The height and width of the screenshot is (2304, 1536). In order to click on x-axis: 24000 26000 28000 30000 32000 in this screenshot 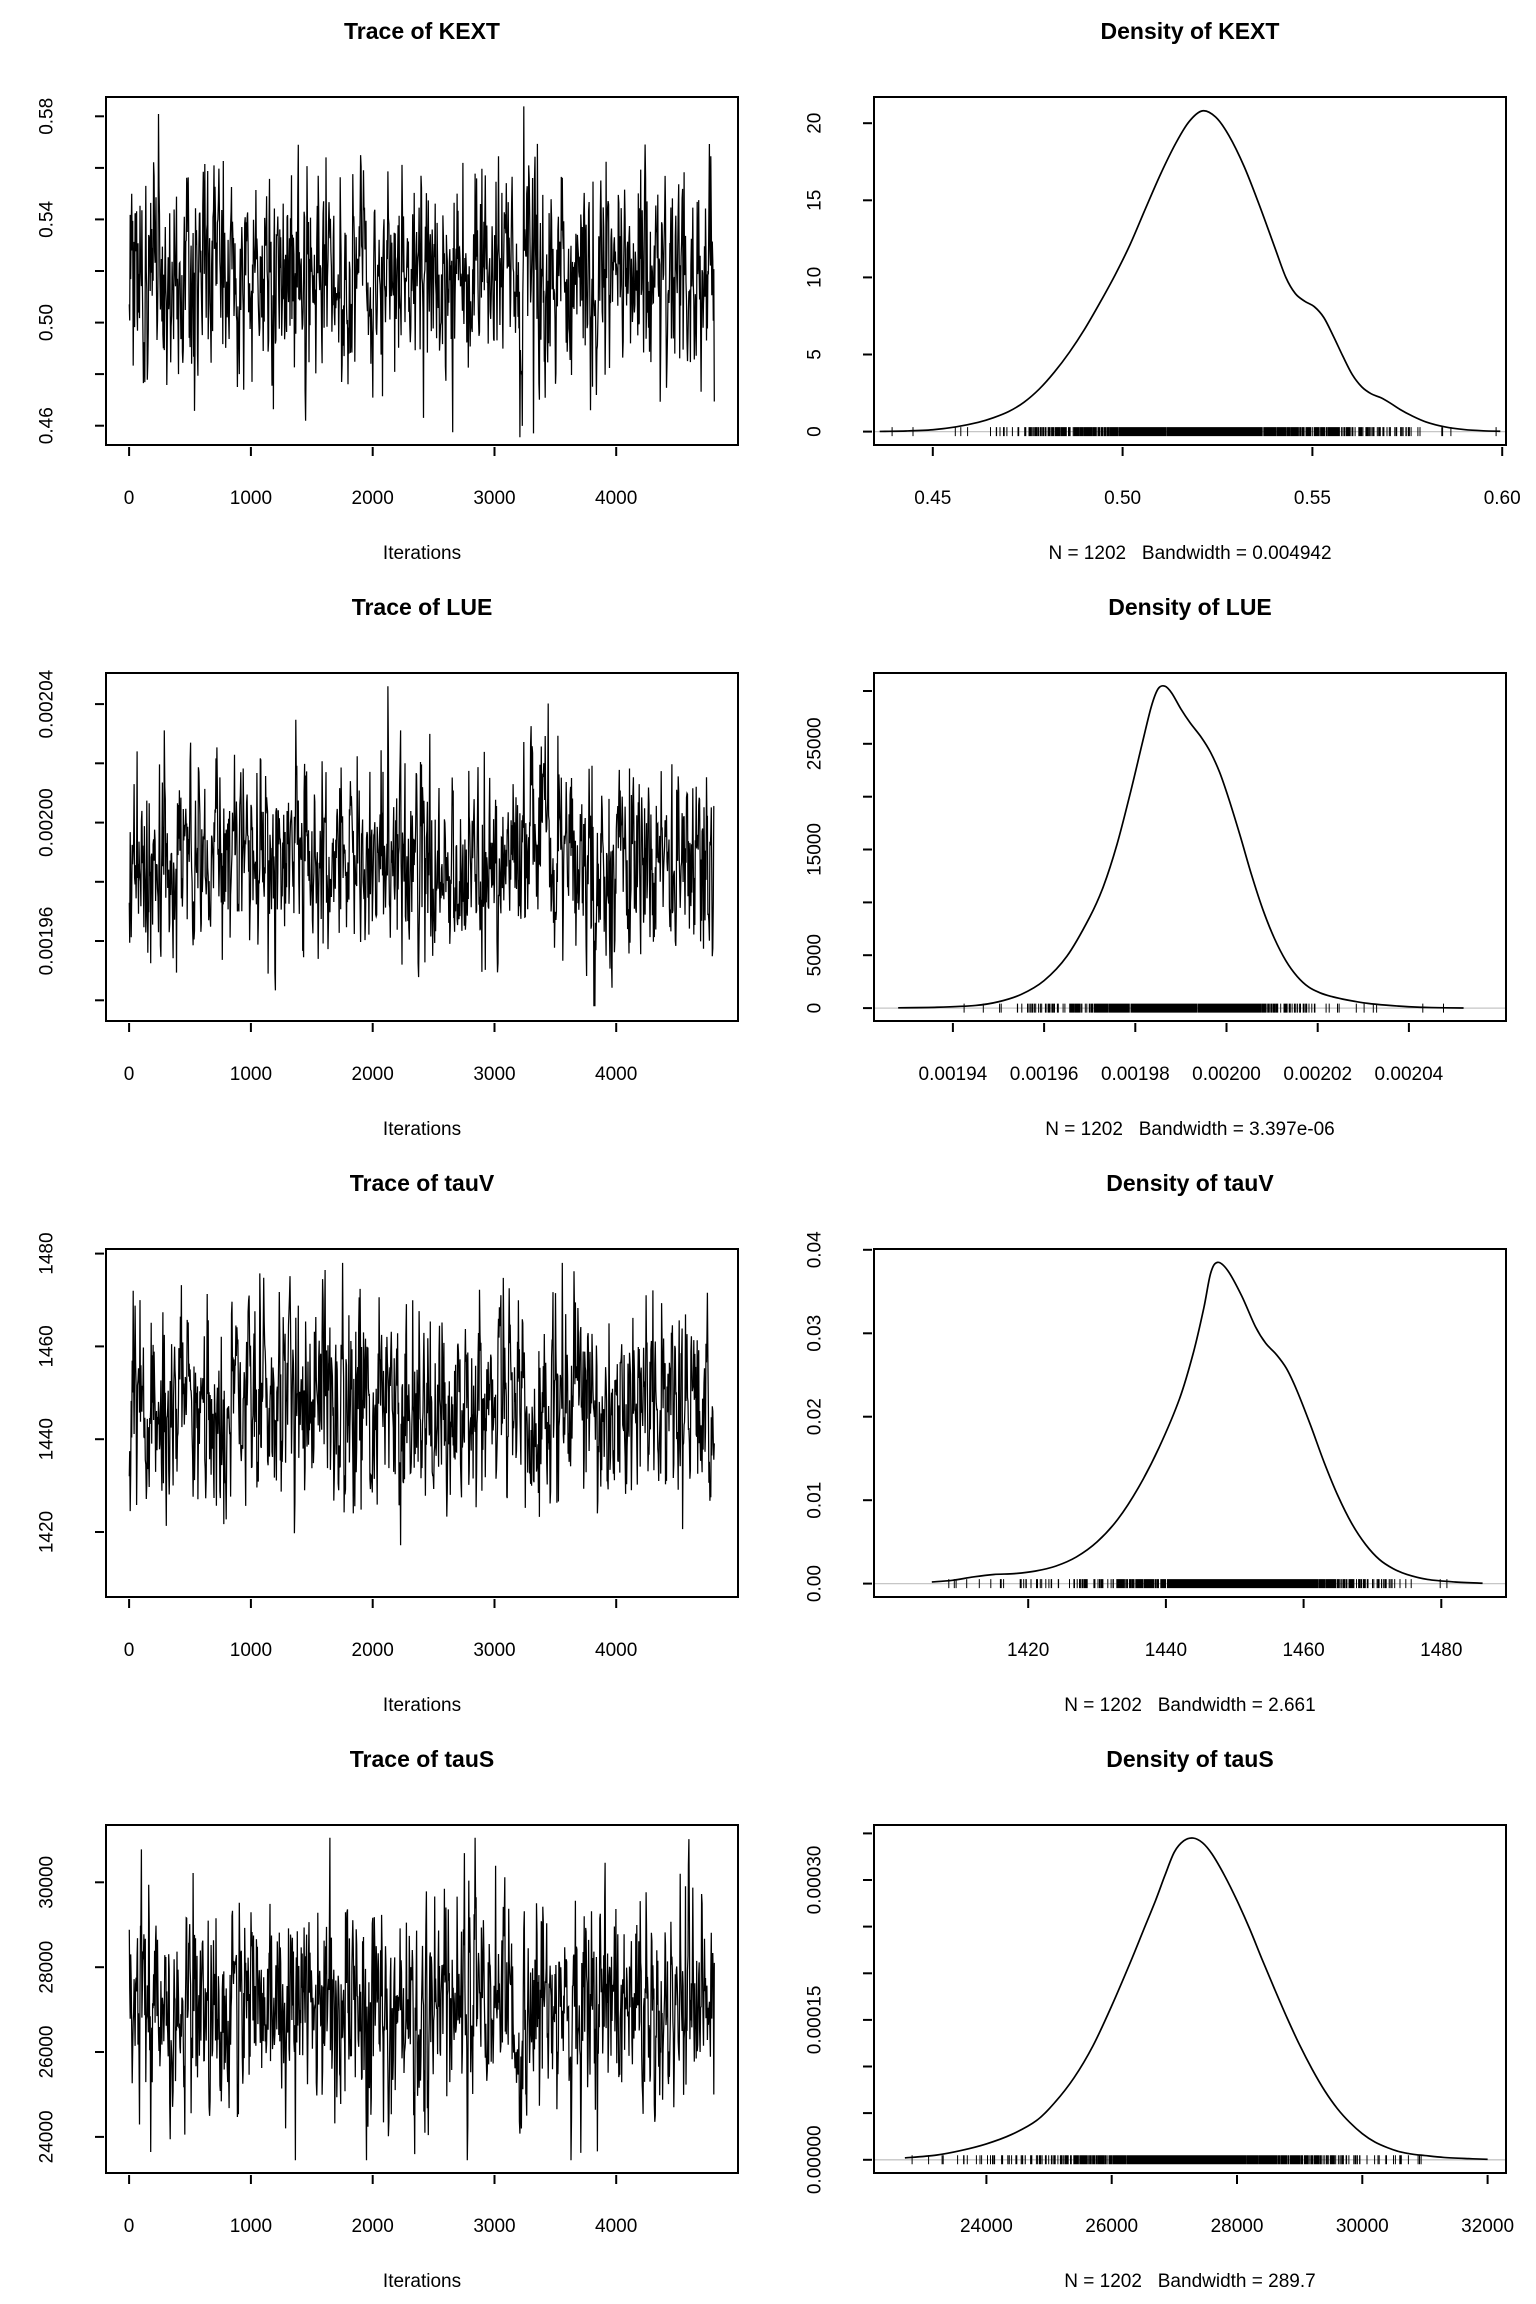, I will do `click(1237, 2206)`.